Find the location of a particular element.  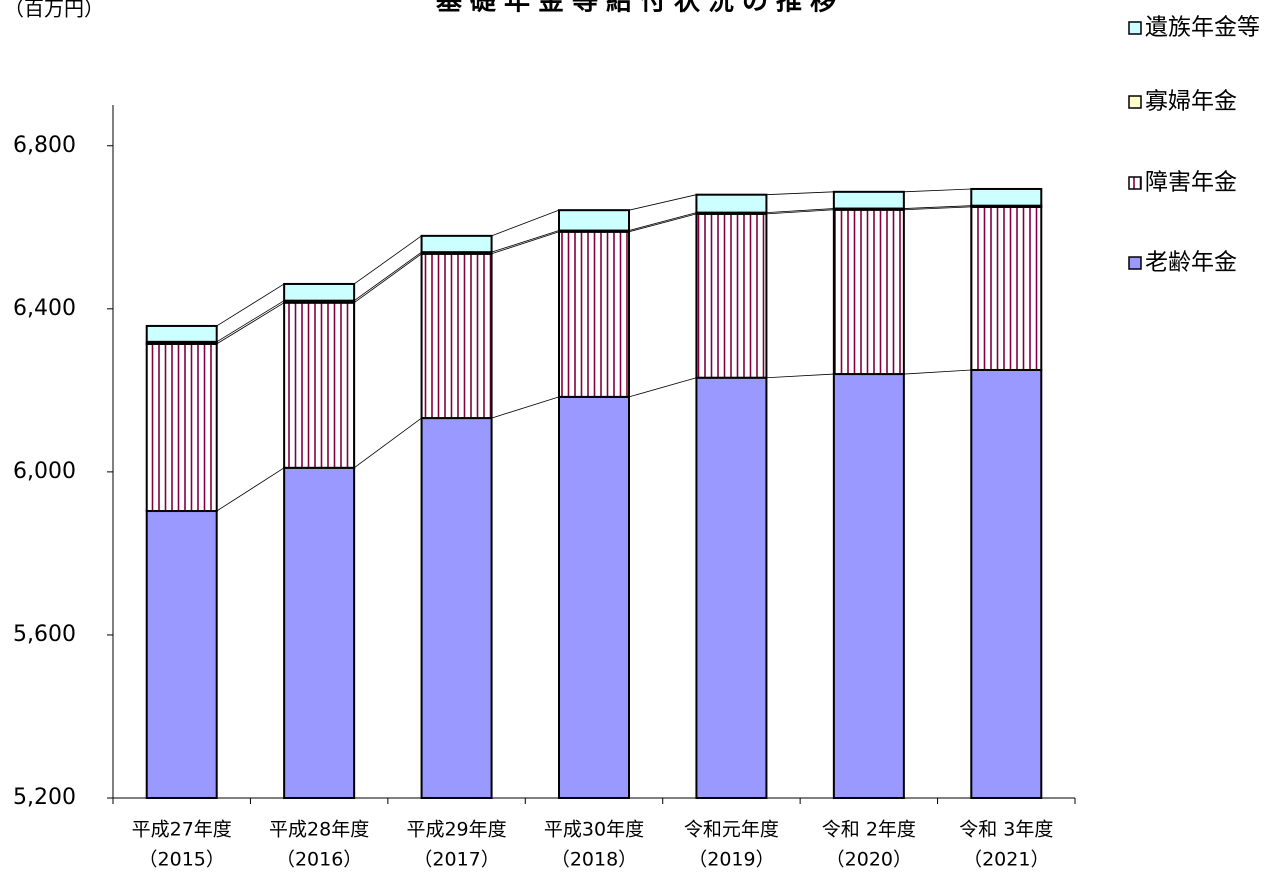

legend-label: 寡婦年金 is located at coordinates (1191, 102).